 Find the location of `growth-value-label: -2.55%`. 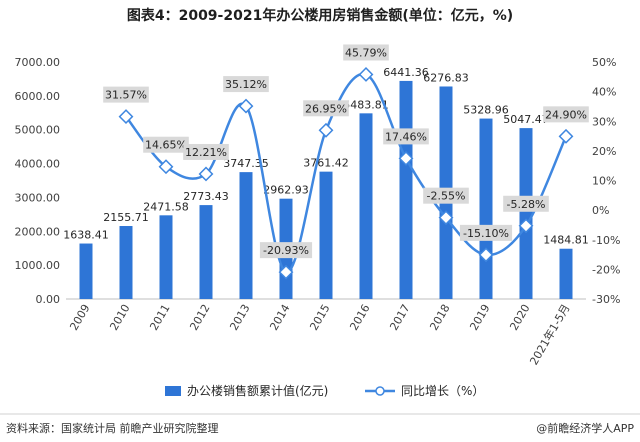

growth-value-label: -2.55% is located at coordinates (446, 196).